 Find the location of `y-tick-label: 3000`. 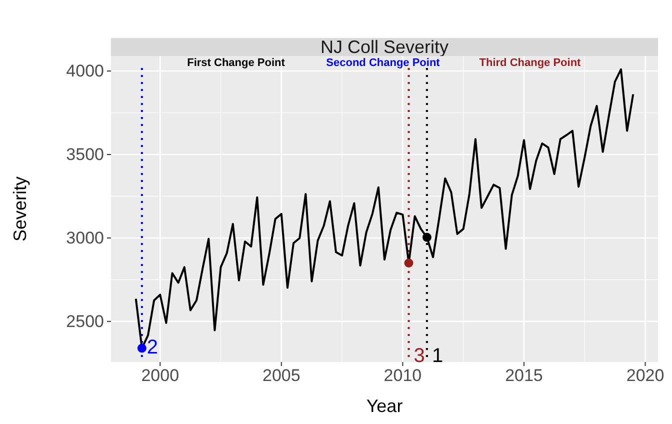

y-tick-label: 3000 is located at coordinates (85, 238).